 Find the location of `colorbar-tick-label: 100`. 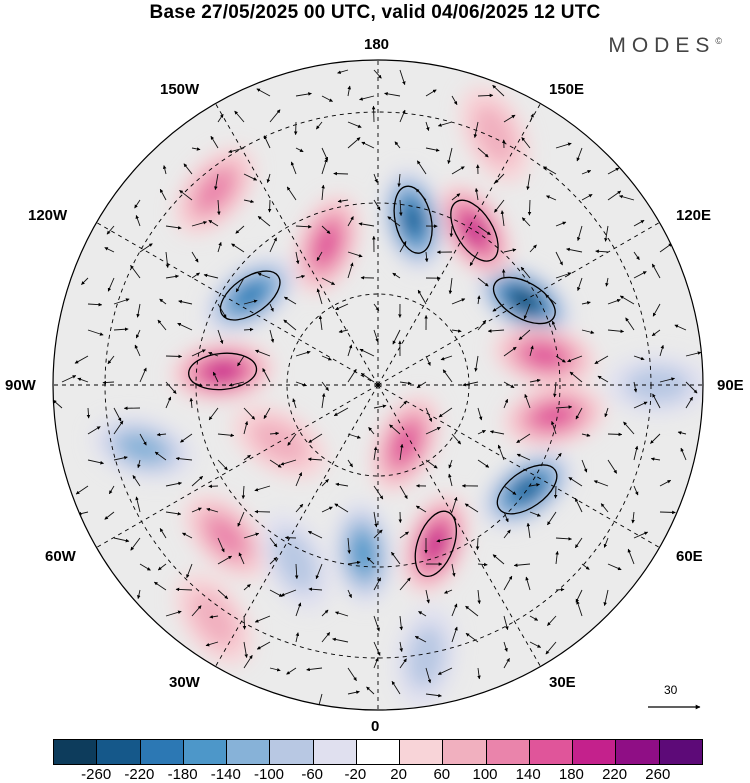

colorbar-tick-label: 100 is located at coordinates (485, 774).